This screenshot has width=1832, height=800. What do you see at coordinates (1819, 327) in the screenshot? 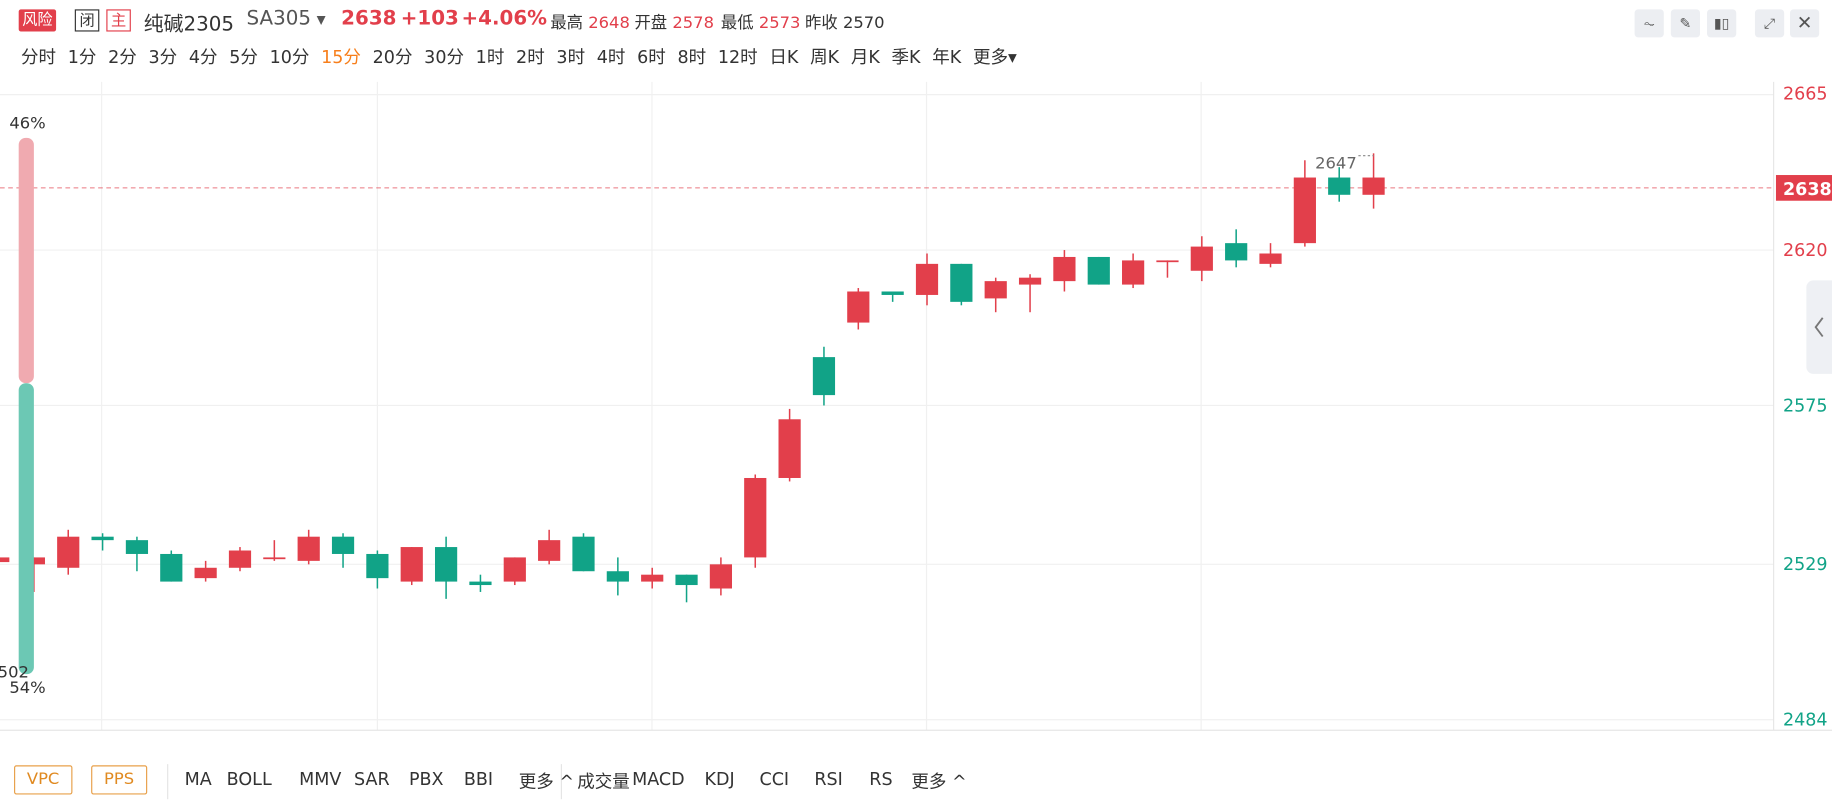
I see `side-panel-toggle` at bounding box center [1819, 327].